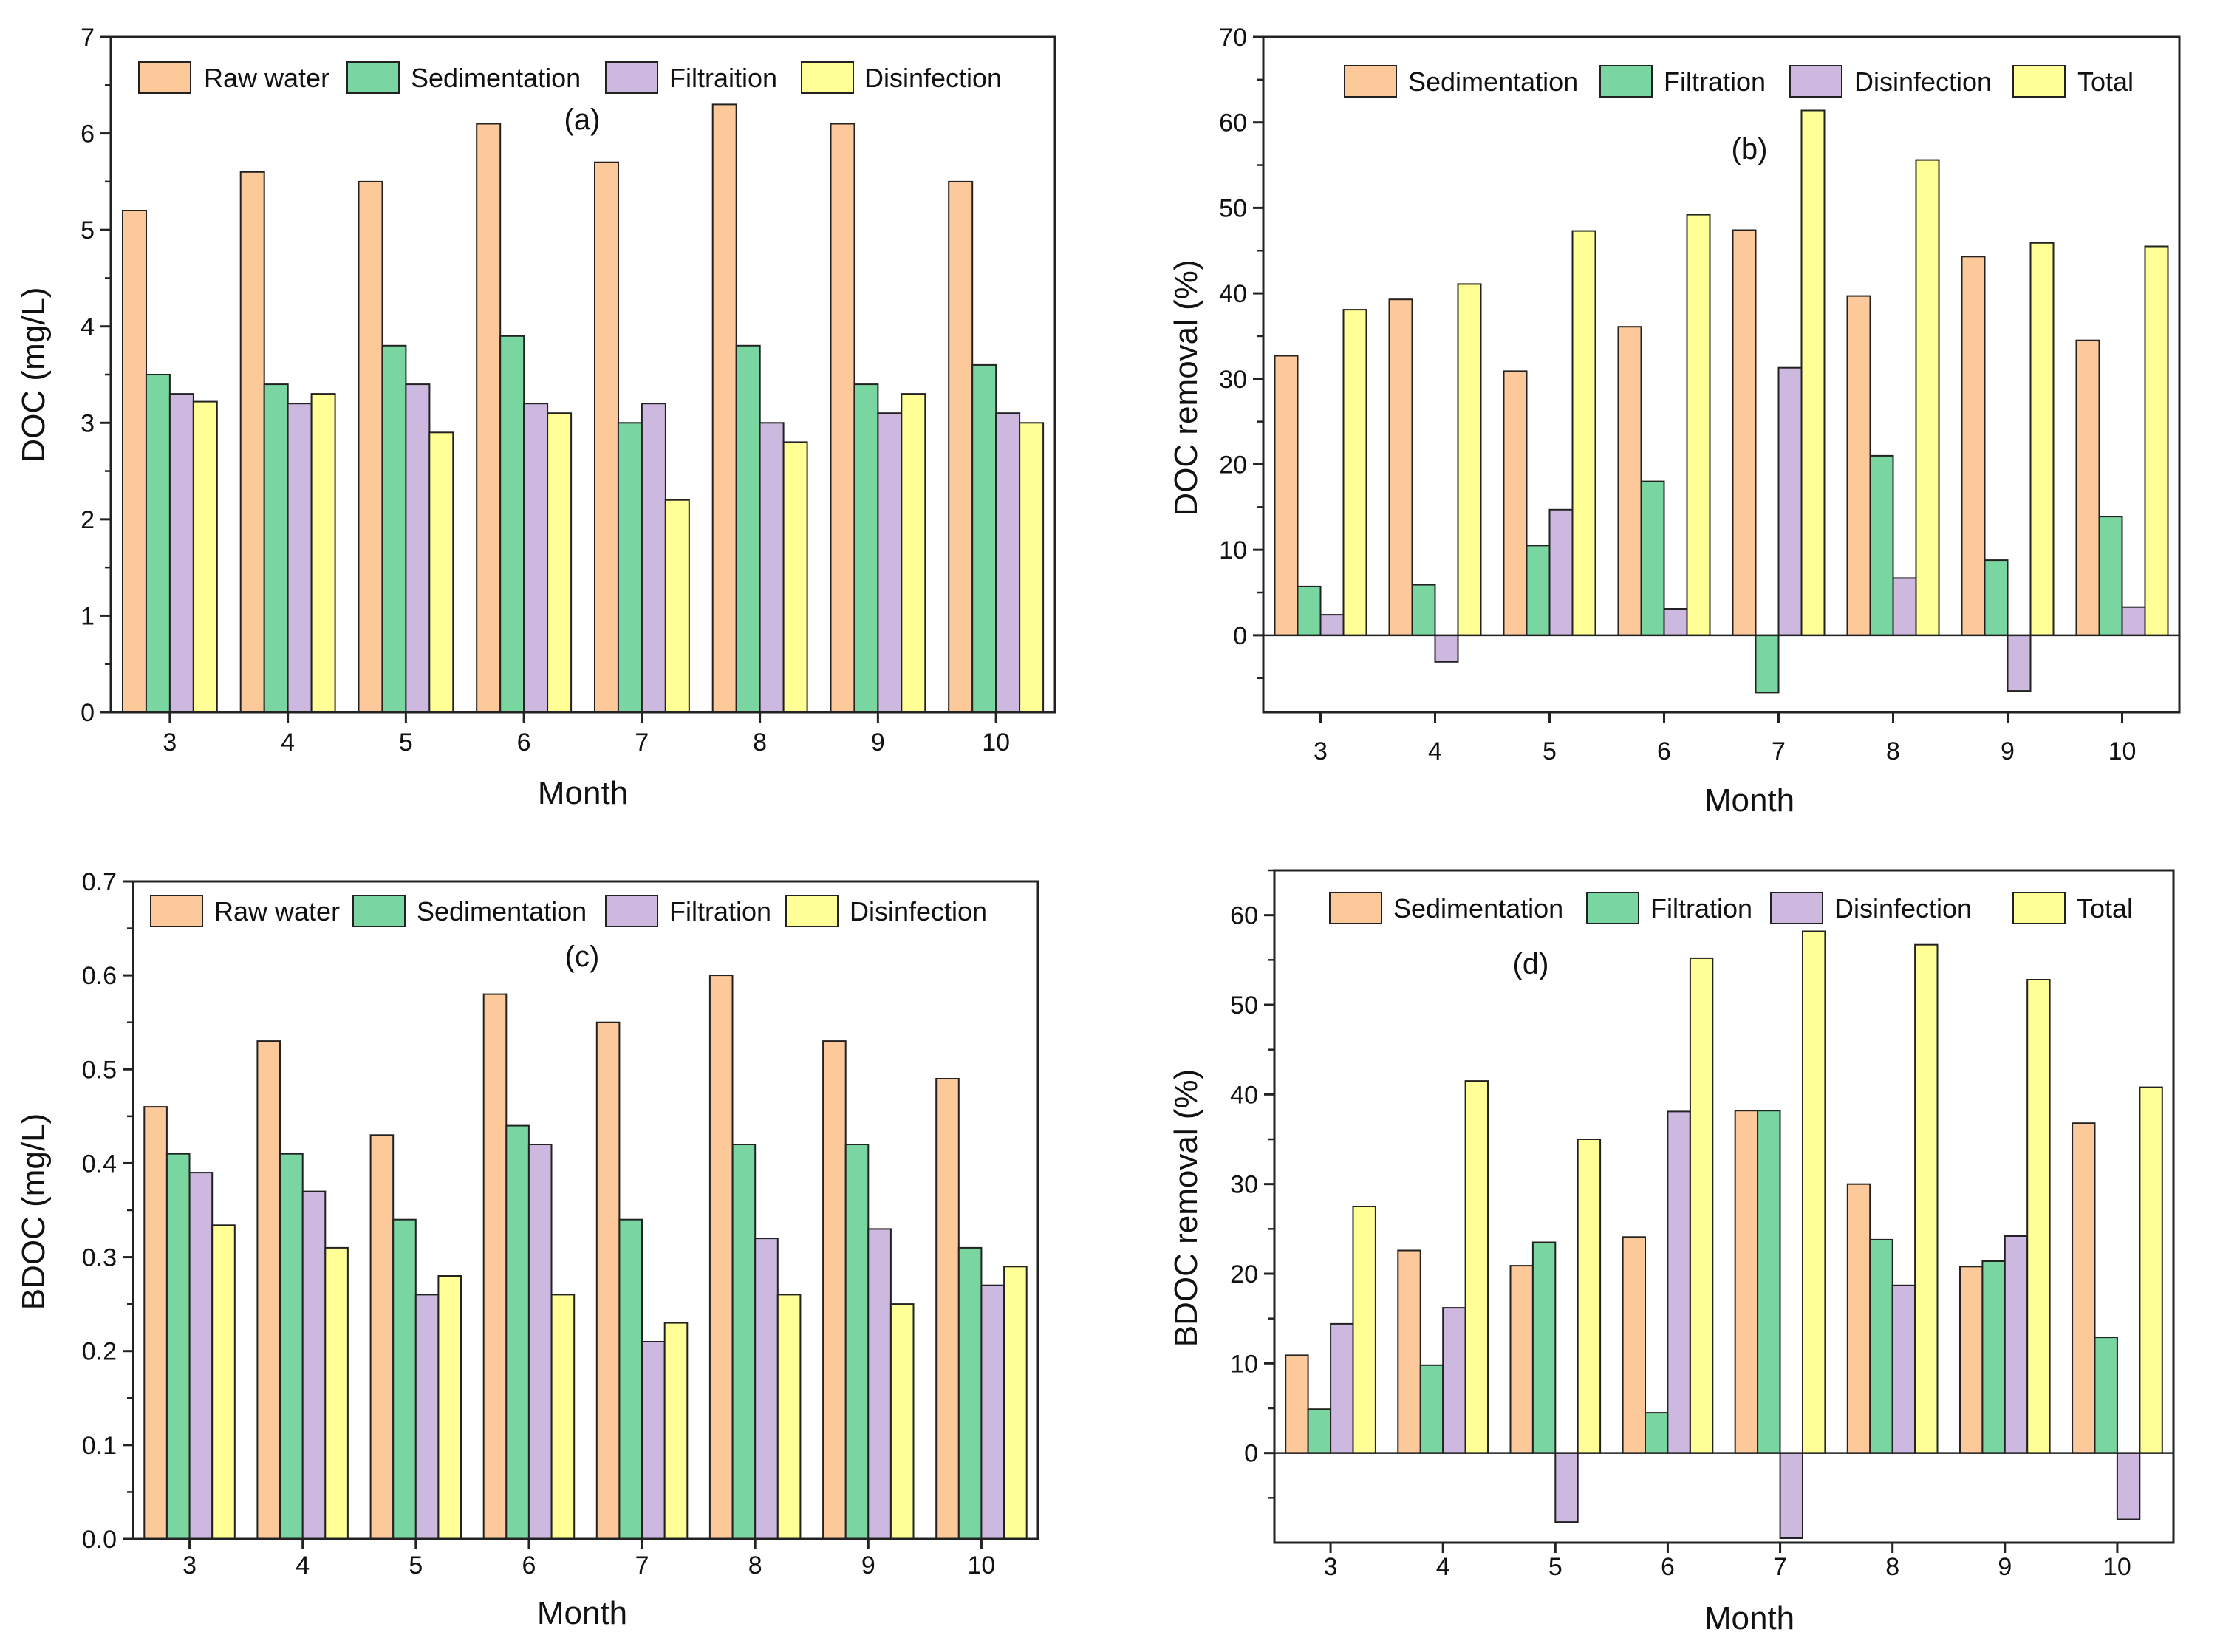 This screenshot has width=2237, height=1652. What do you see at coordinates (267, 78) in the screenshot?
I see `legend-label-a-raw-water: Raw water` at bounding box center [267, 78].